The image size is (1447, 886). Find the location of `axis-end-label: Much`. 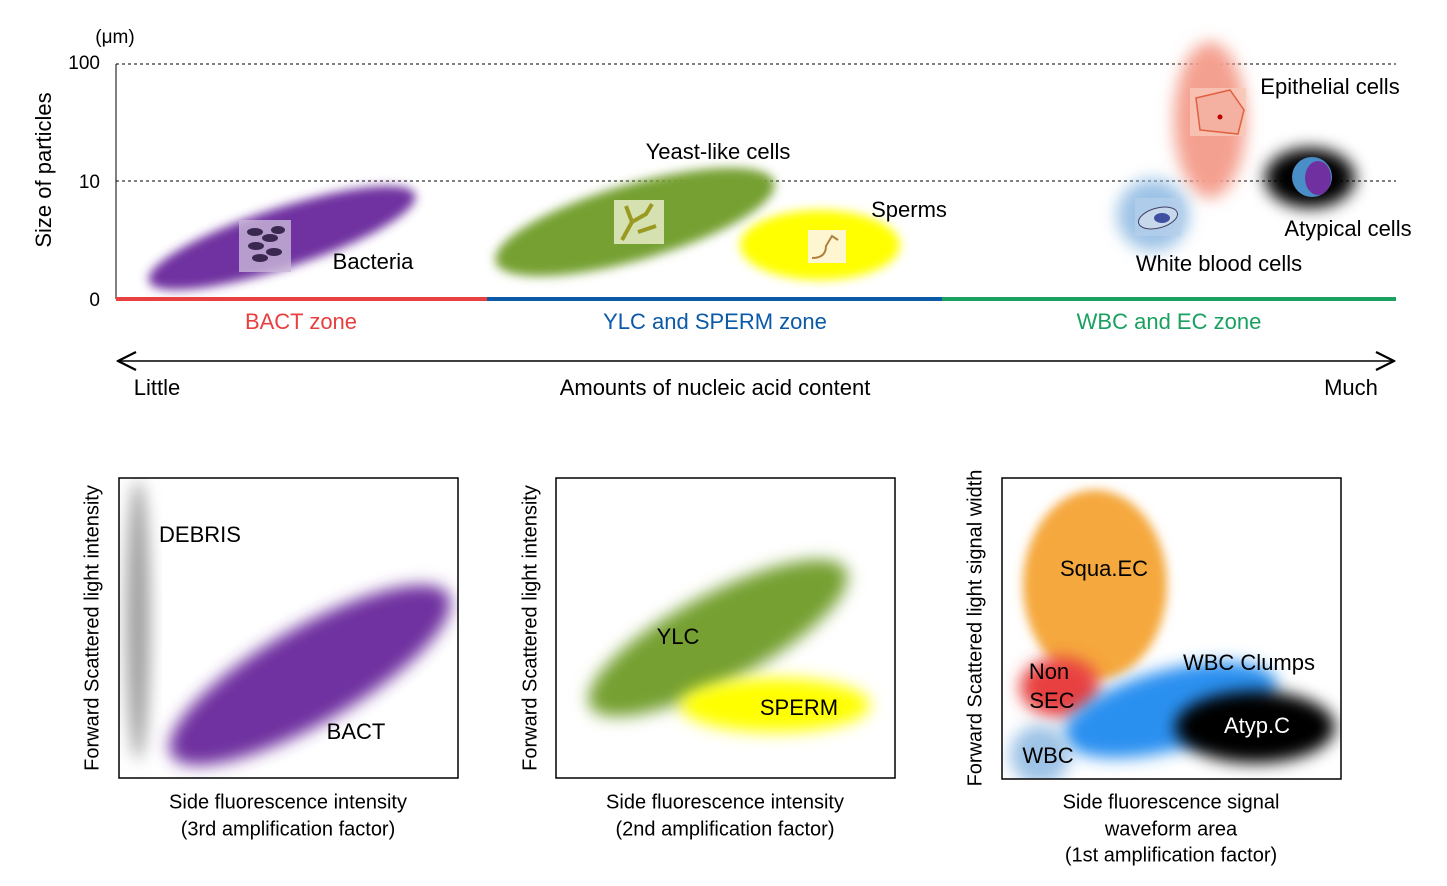

axis-end-label: Much is located at coordinates (1351, 387).